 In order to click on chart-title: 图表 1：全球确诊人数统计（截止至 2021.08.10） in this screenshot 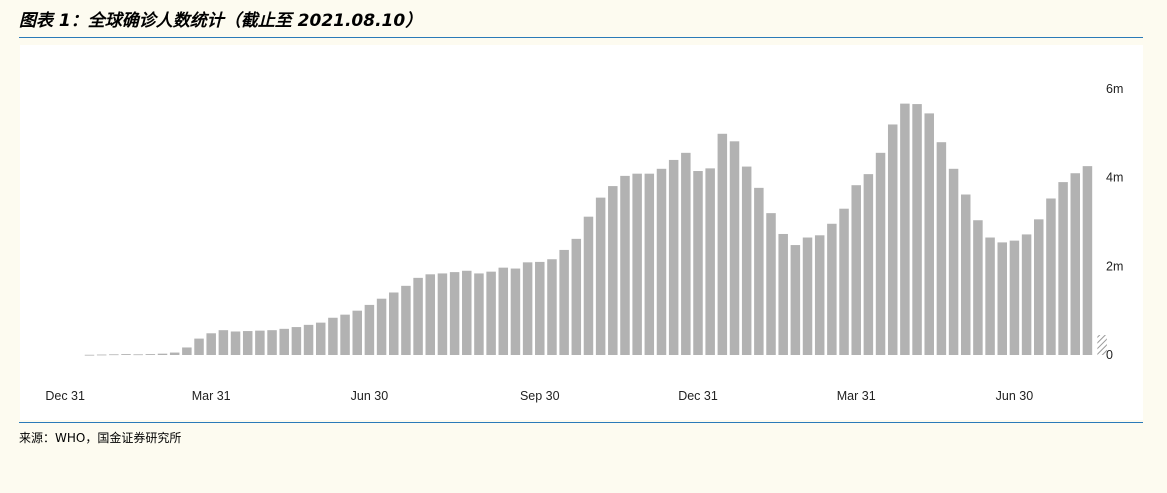, I will do `click(221, 21)`.